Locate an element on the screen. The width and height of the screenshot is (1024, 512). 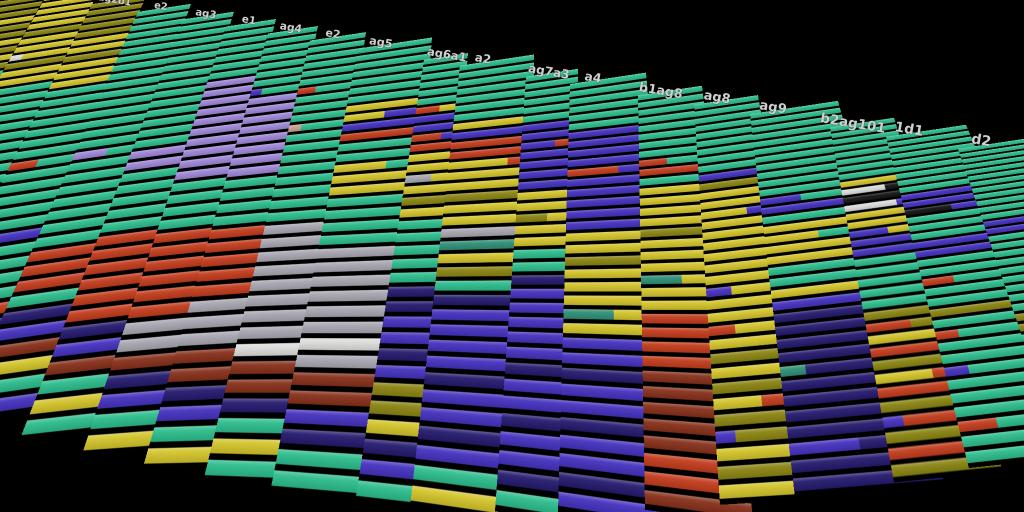
column-label-a2: a2 is located at coordinates (483, 58).